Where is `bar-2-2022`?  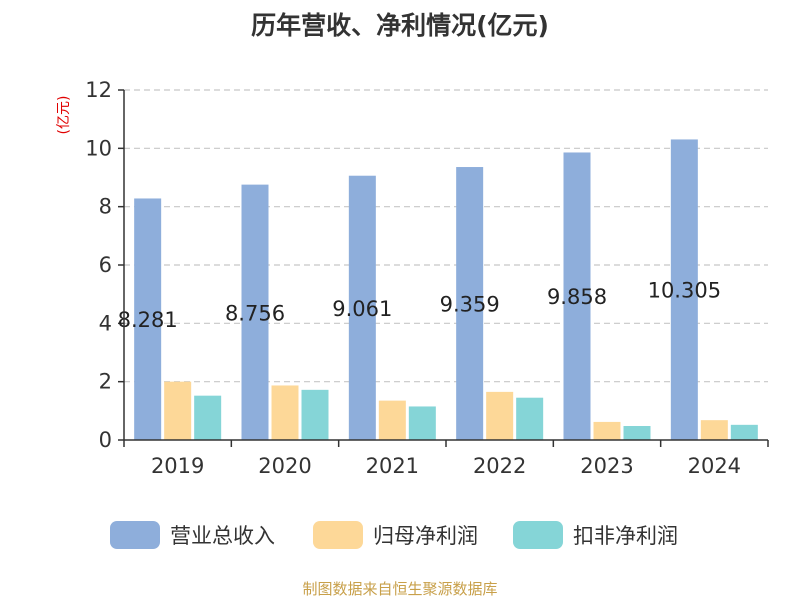 bar-2-2022 is located at coordinates (500, 415).